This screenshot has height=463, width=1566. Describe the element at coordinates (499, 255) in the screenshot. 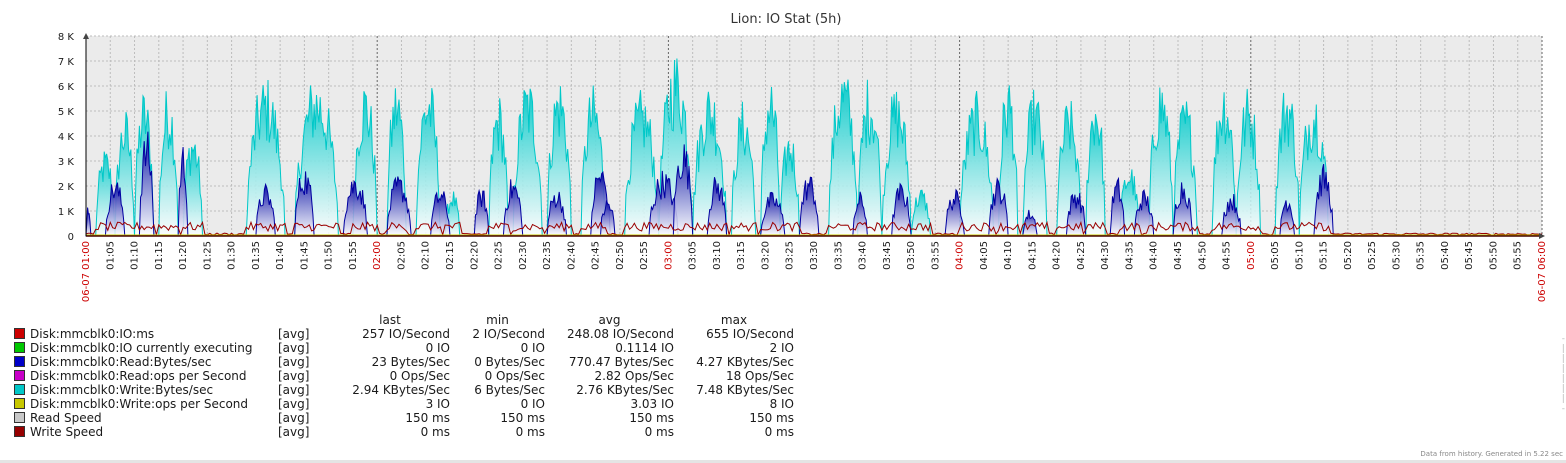

I see `x-tick-label: 02:25` at that location.